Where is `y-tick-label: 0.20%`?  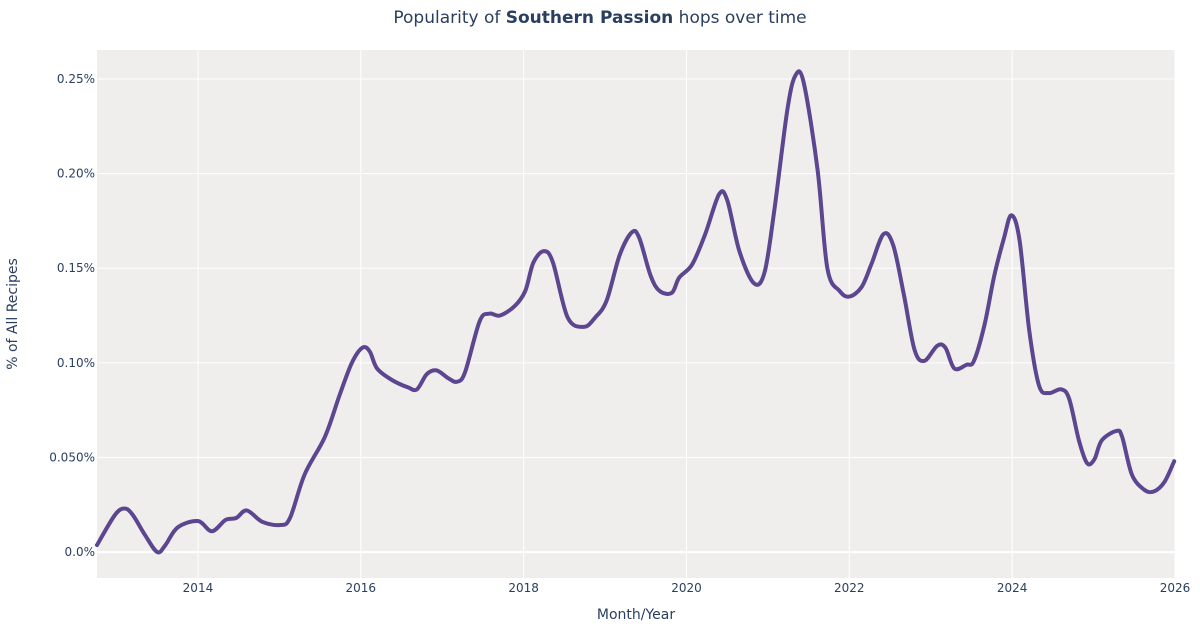 y-tick-label: 0.20% is located at coordinates (76, 174).